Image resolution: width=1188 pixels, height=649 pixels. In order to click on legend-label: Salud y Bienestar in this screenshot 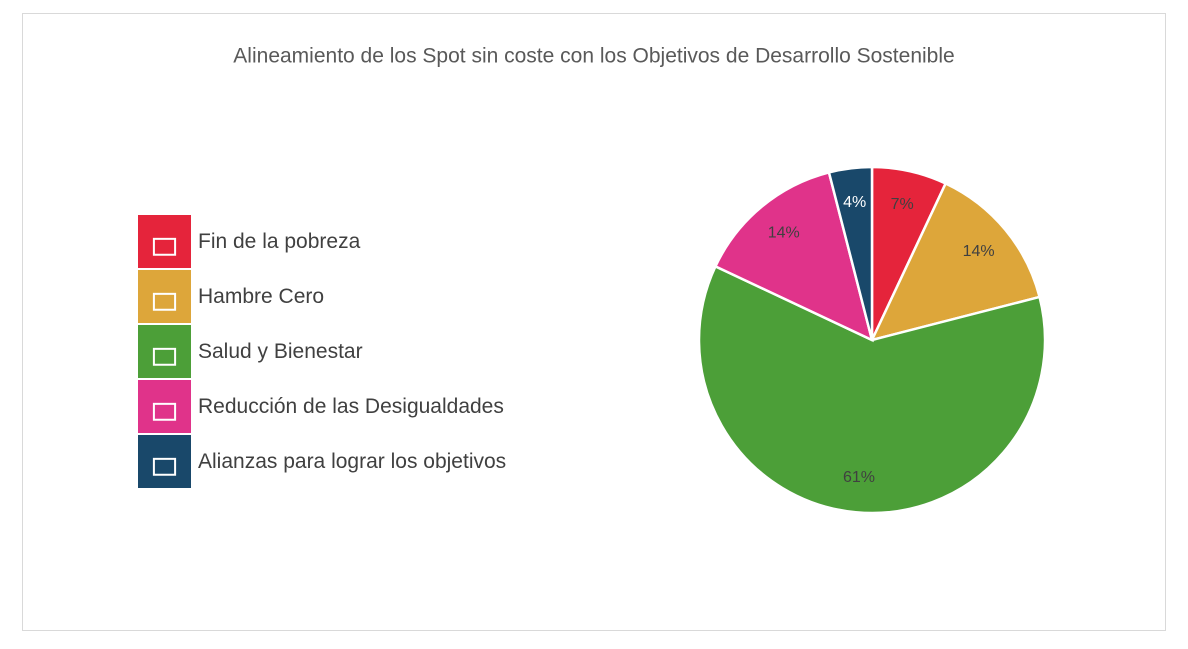, I will do `click(280, 351)`.